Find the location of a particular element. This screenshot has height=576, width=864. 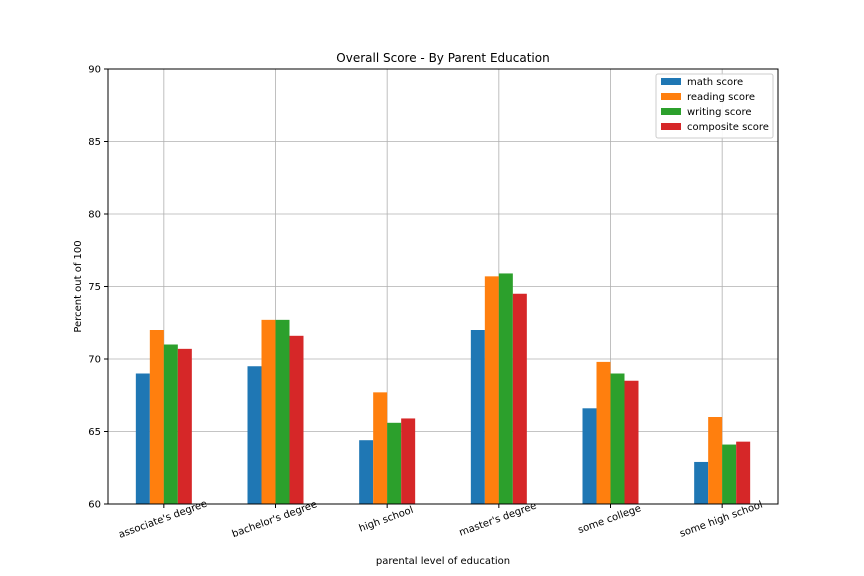

y-tick-label: 70 is located at coordinates (94, 360).